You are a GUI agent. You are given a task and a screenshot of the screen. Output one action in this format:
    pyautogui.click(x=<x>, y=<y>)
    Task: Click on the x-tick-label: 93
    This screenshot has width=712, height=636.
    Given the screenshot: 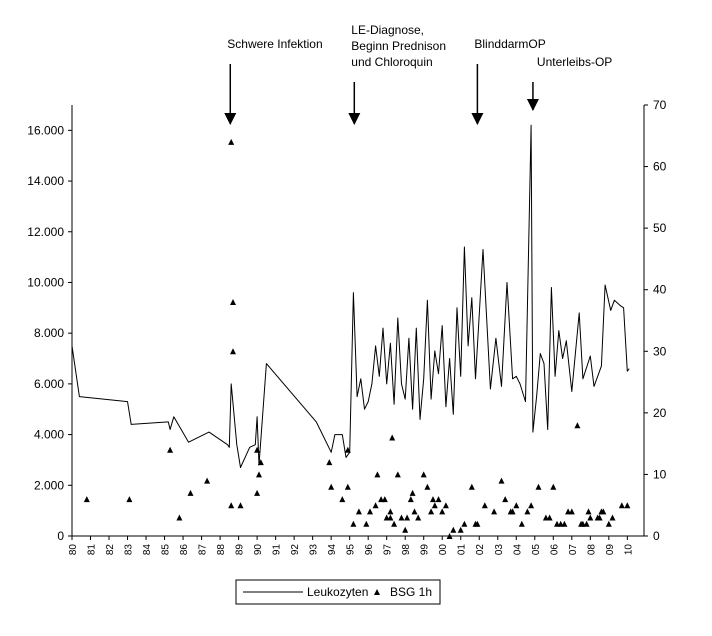 What is the action you would take?
    pyautogui.click(x=314, y=550)
    